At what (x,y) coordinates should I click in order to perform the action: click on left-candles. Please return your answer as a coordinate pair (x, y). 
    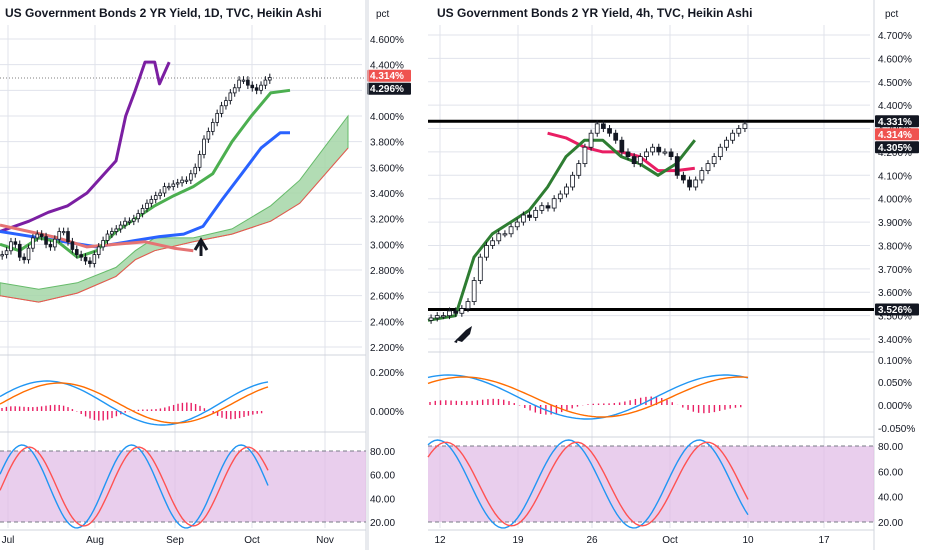
    Looking at the image, I should click on (136, 170).